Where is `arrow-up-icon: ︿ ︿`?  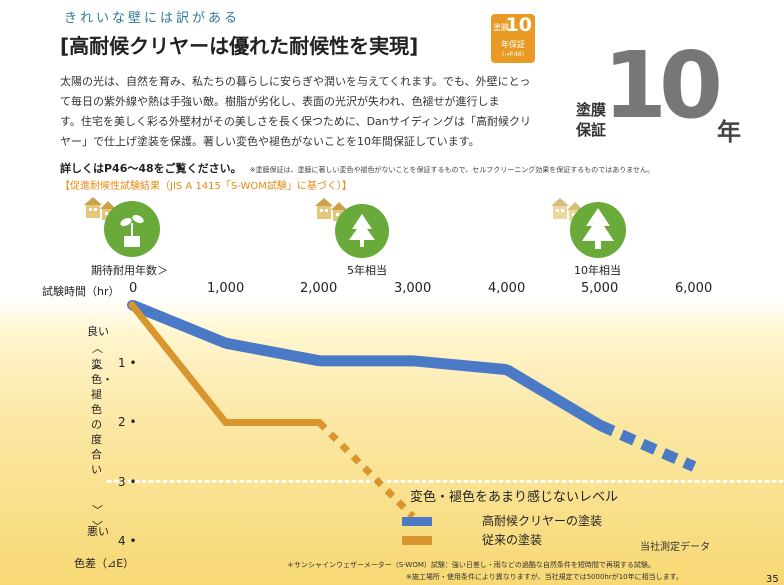
arrow-up-icon: ︿ ︿ is located at coordinates (97, 356).